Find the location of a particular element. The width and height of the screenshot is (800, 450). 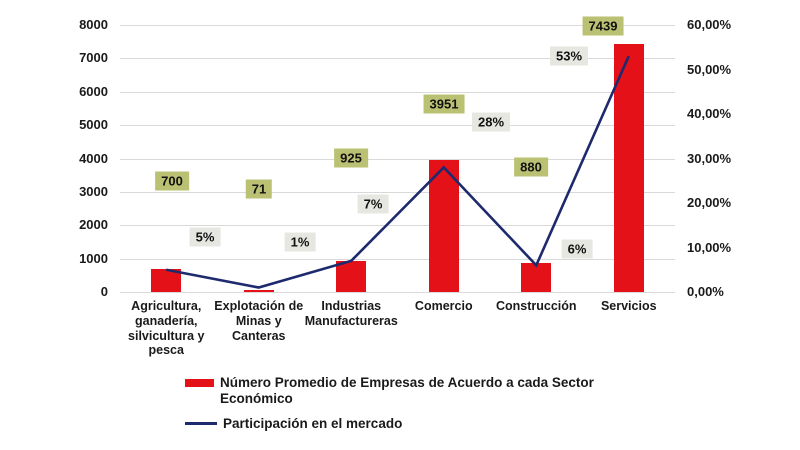

y-axis-tick-left: 6000 is located at coordinates (93, 91).